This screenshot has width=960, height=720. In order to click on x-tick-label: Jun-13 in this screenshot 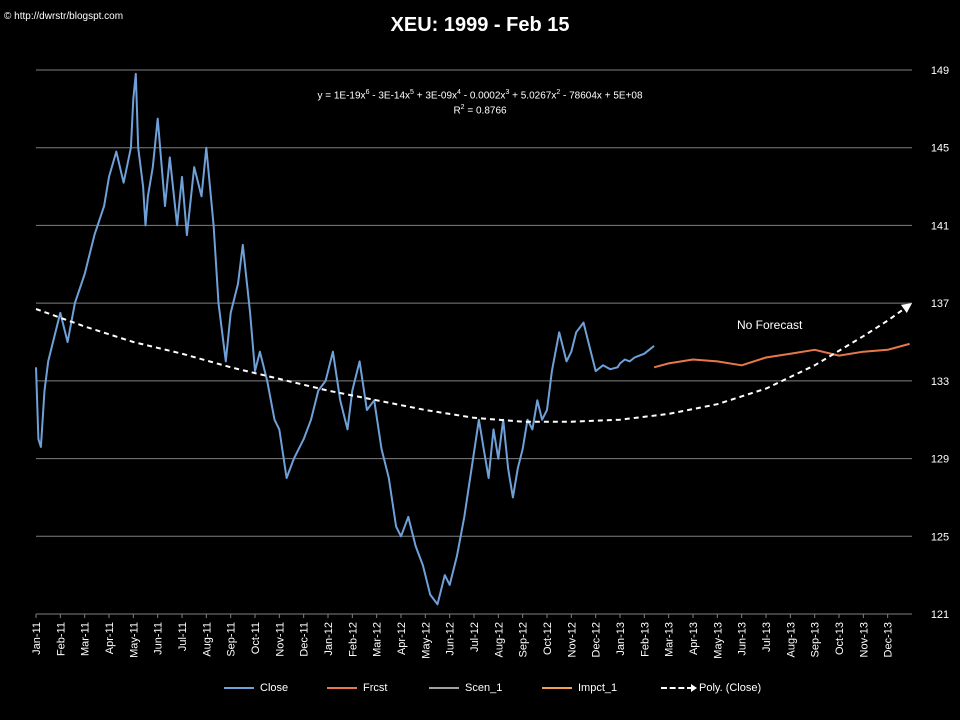, I will do `click(743, 639)`.